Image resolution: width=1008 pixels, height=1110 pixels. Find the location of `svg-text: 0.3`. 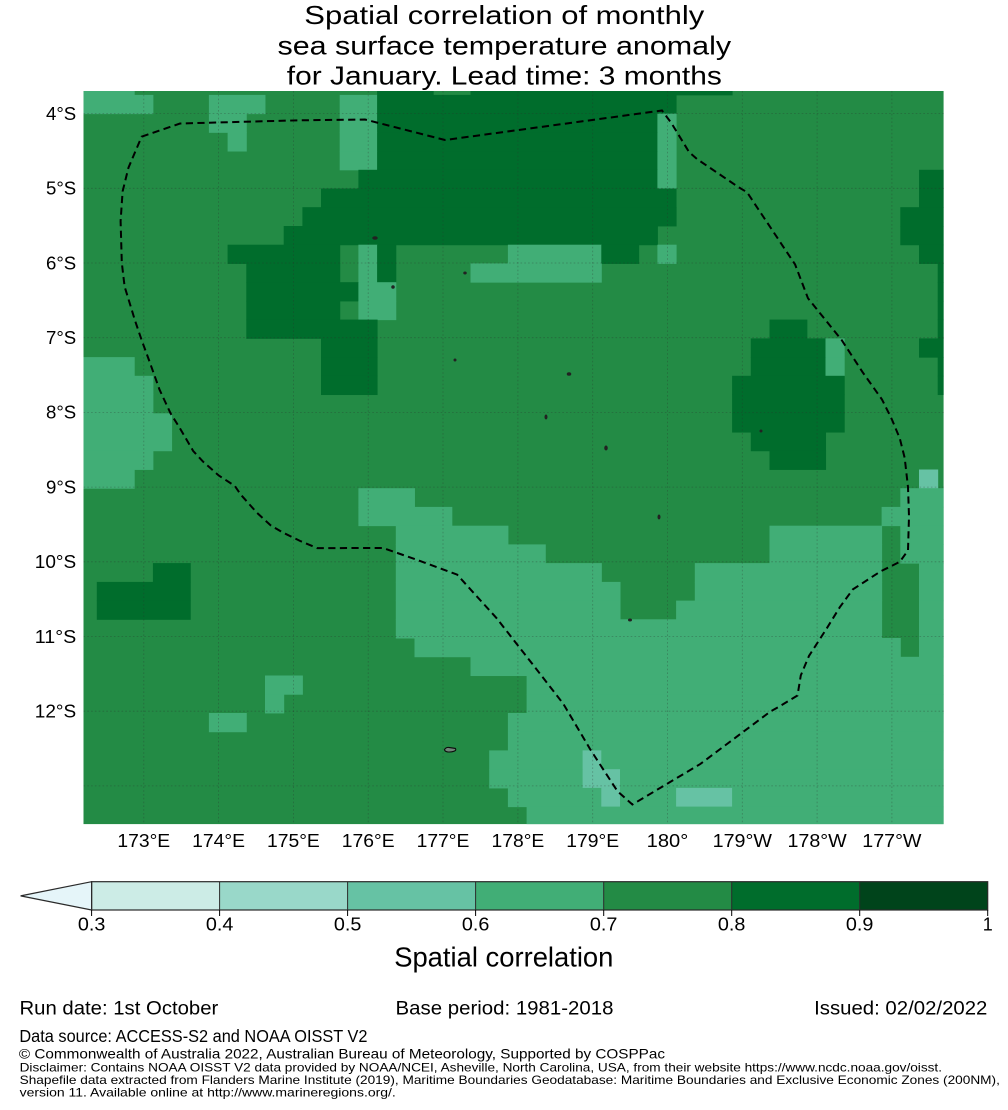

svg-text: 0.3 is located at coordinates (92, 925).